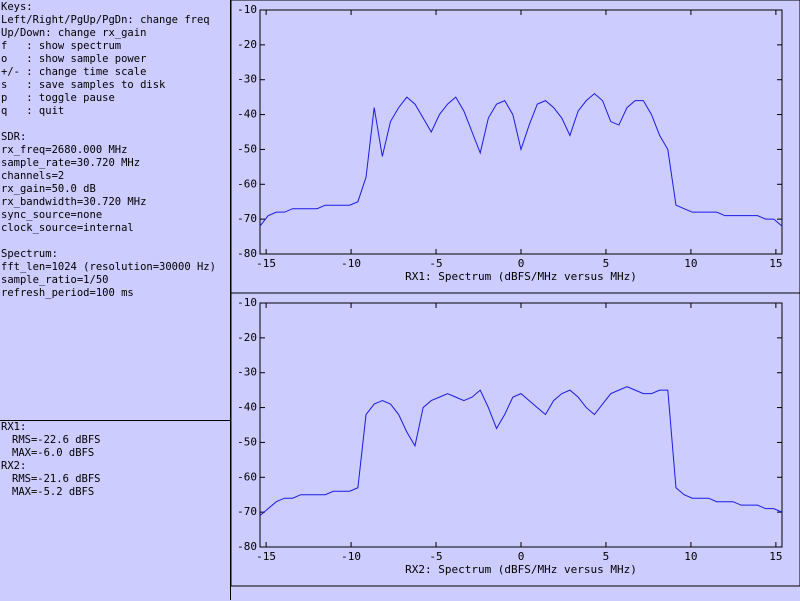 The height and width of the screenshot is (601, 800). I want to click on info-line: sample_ratio=1/50, so click(55, 280).